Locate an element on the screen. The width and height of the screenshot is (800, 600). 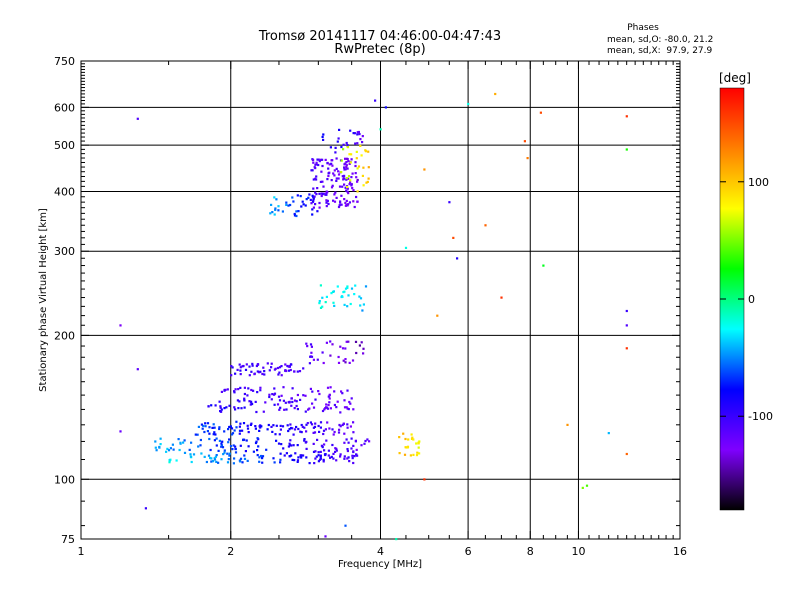
y-tick-label: 400 is located at coordinates (64, 191).